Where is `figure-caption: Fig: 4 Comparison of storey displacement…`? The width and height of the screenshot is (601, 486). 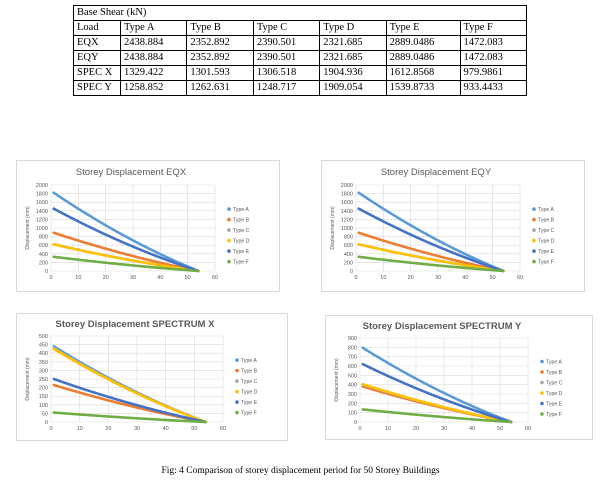
figure-caption: Fig: 4 Comparison of storey displacement… is located at coordinates (300, 471).